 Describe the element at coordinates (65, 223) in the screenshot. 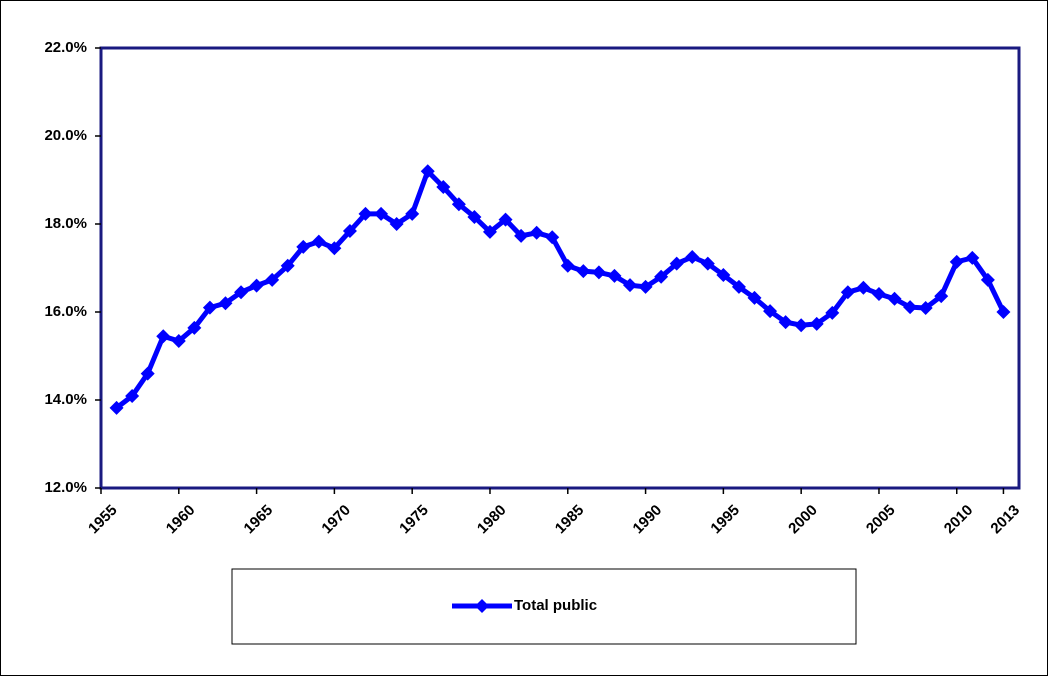

I see `y-tick-label: 18.0%` at that location.